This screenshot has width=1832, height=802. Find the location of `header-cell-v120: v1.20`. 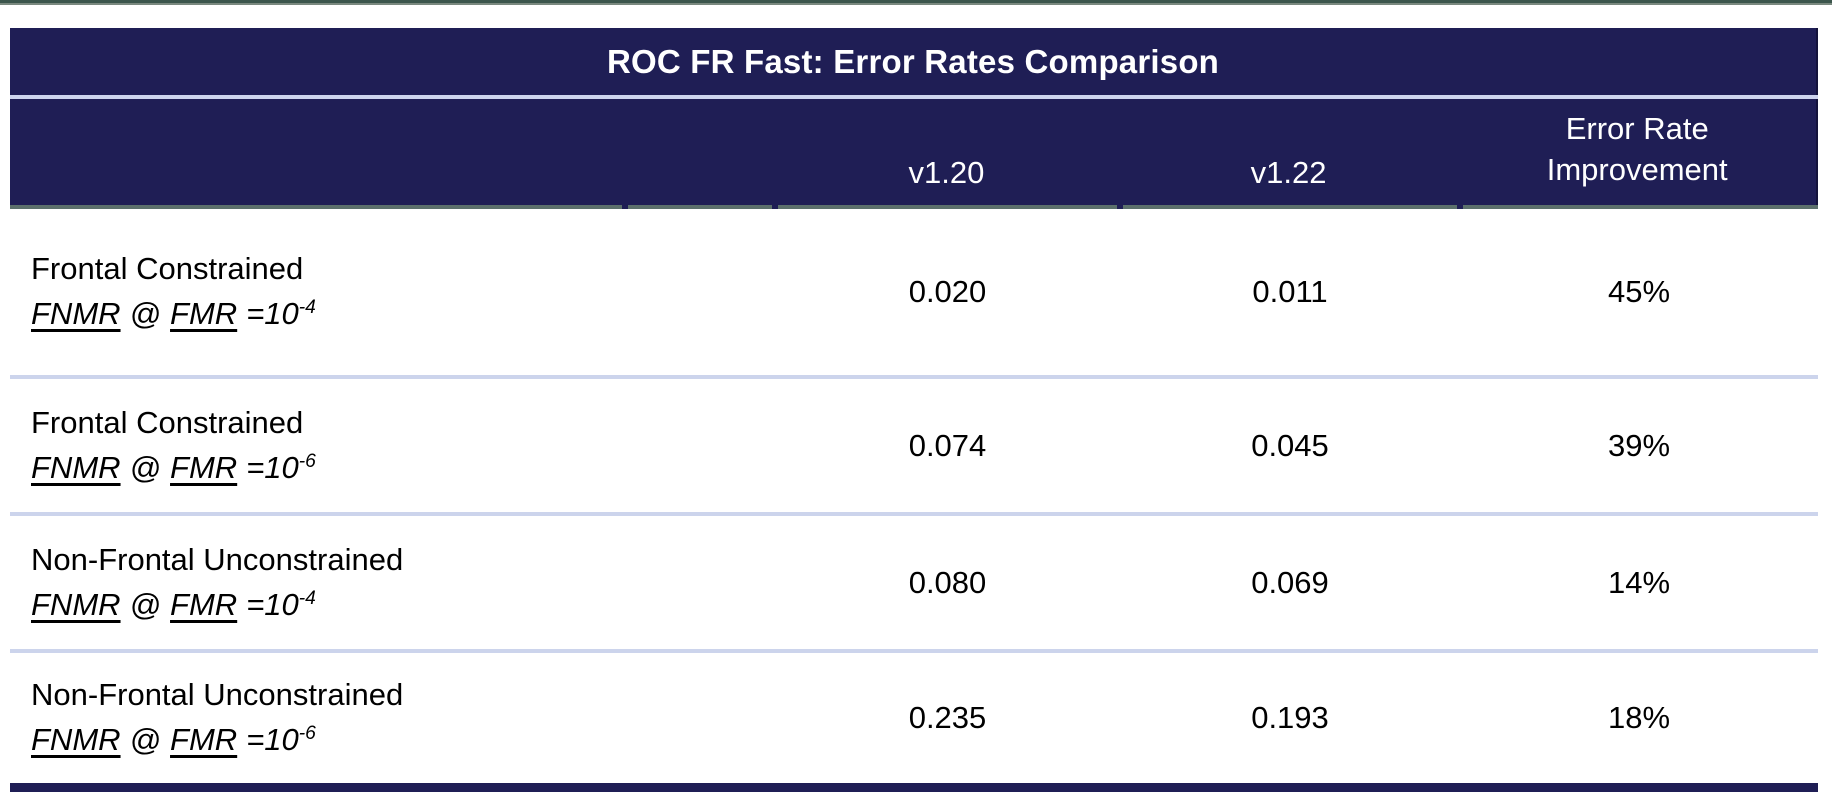

header-cell-v120: v1.20 is located at coordinates (946, 172).